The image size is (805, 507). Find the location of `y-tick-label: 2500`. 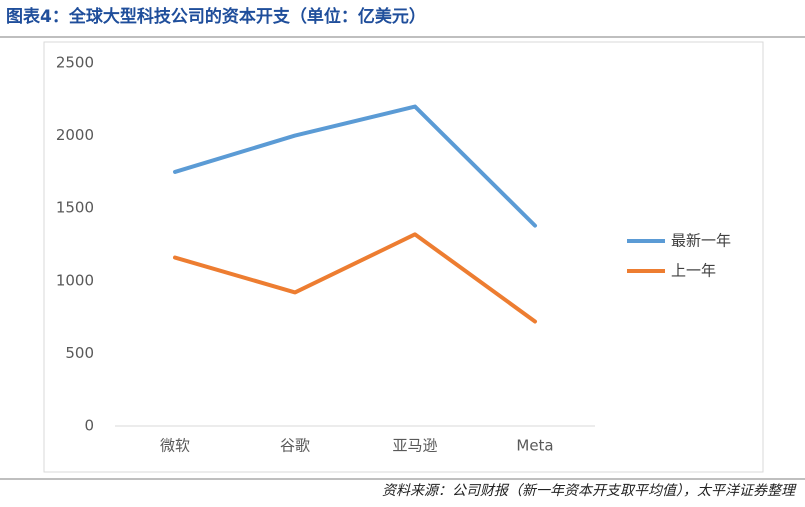

y-tick-label: 2500 is located at coordinates (75, 63).